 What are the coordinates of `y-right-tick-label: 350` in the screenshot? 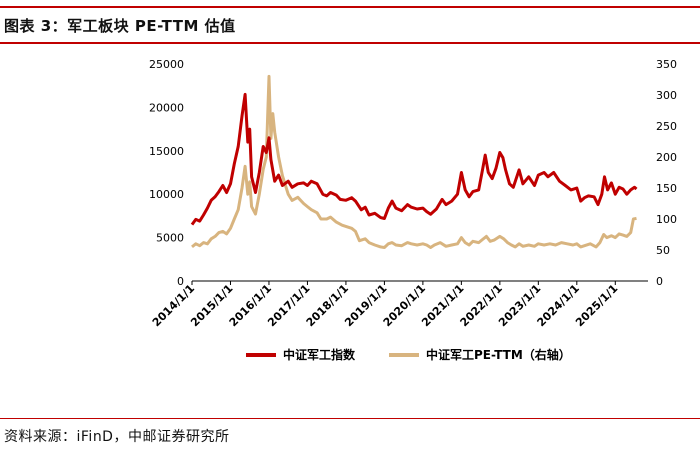 It's located at (666, 64).